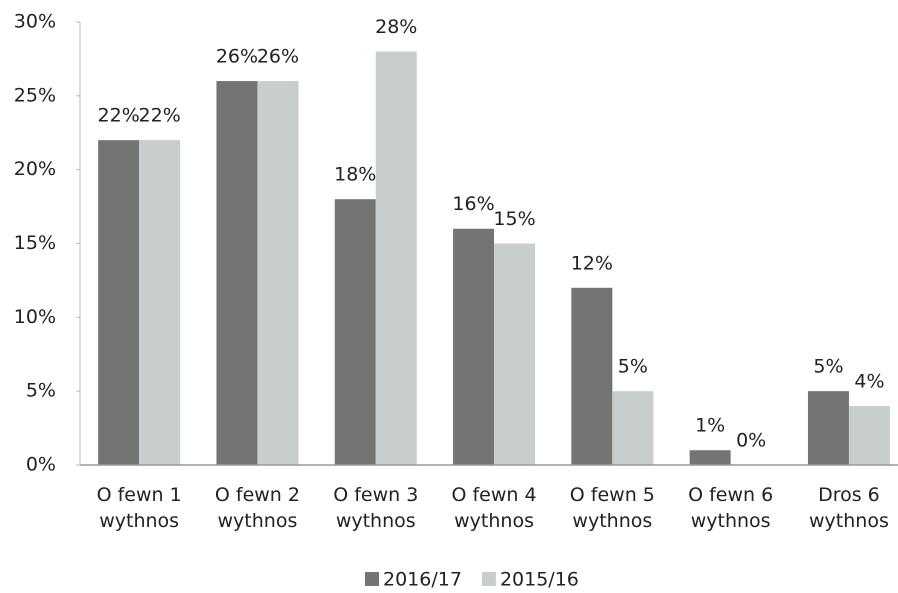 Image resolution: width=898 pixels, height=593 pixels. Describe the element at coordinates (592, 263) in the screenshot. I see `data-label: 12%` at that location.